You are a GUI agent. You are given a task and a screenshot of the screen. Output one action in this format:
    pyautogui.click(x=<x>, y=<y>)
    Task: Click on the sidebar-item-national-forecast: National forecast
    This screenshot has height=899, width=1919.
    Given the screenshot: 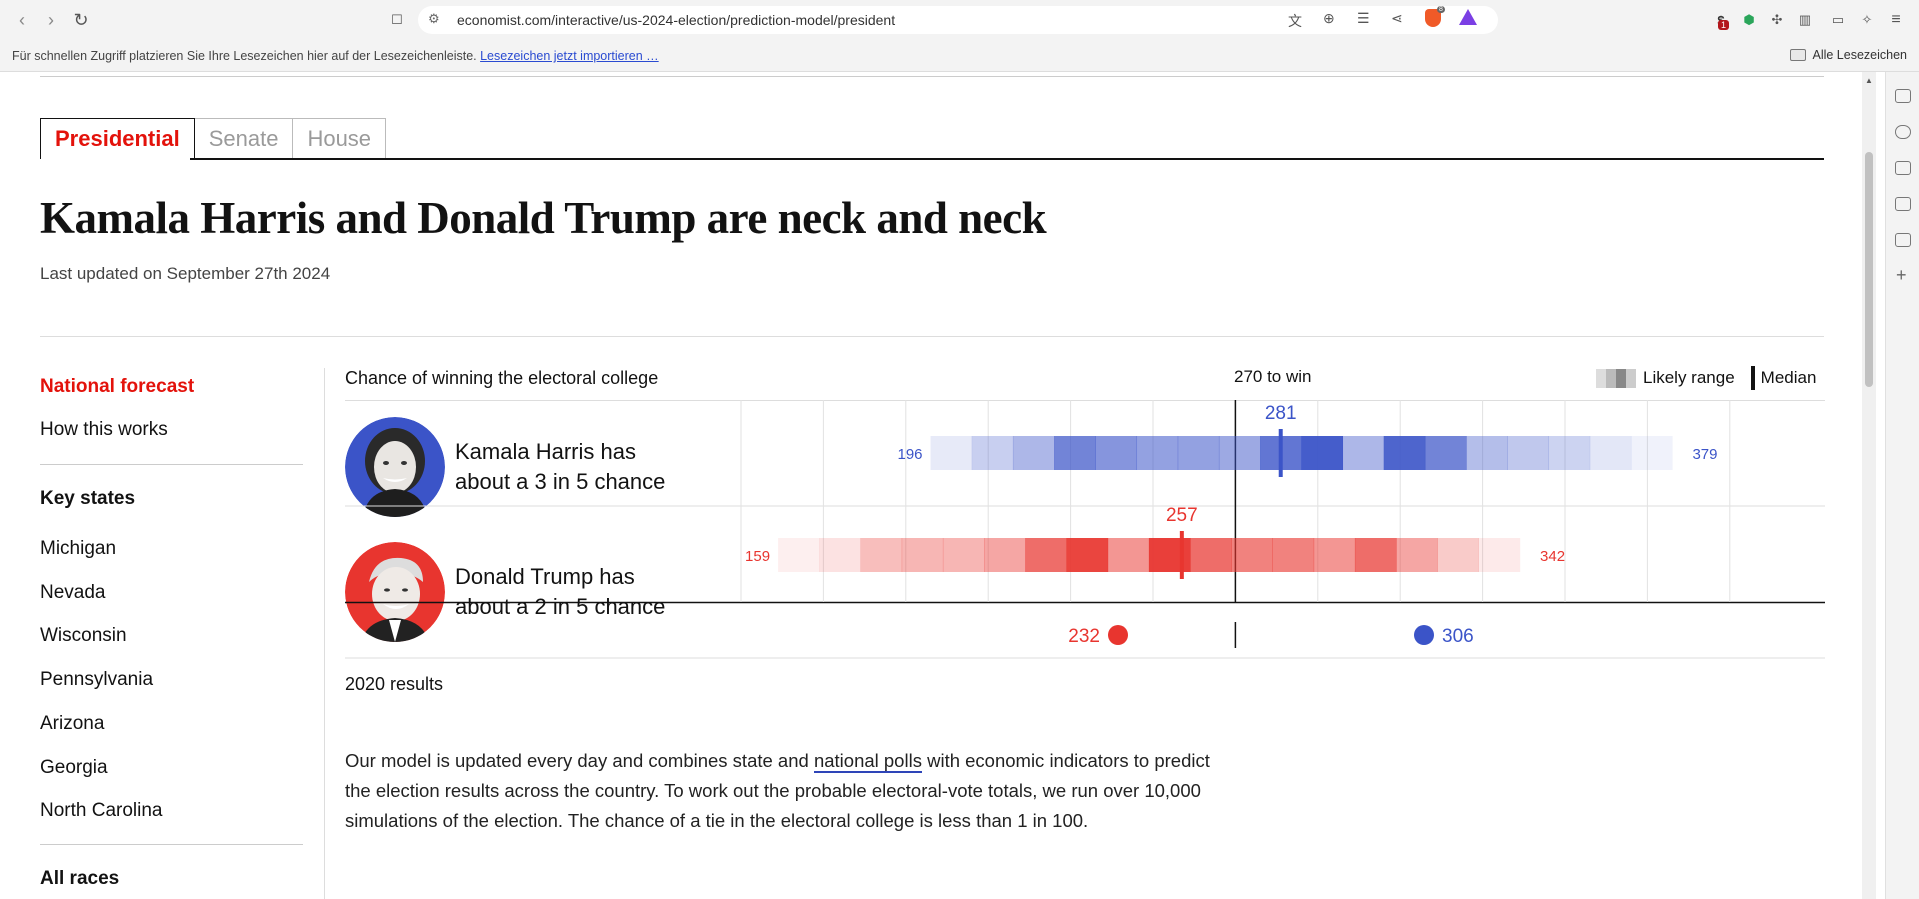 What is the action you would take?
    pyautogui.click(x=117, y=386)
    